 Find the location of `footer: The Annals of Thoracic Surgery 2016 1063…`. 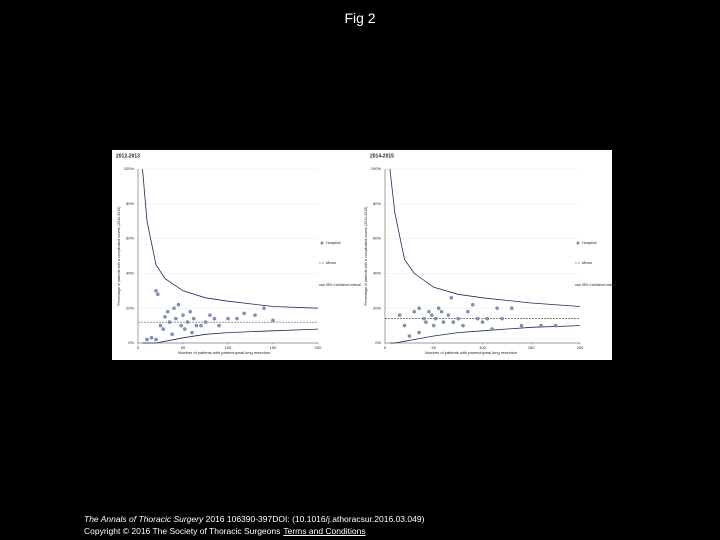

footer: The Annals of Thoracic Surgery 2016 1063… is located at coordinates (254, 525).